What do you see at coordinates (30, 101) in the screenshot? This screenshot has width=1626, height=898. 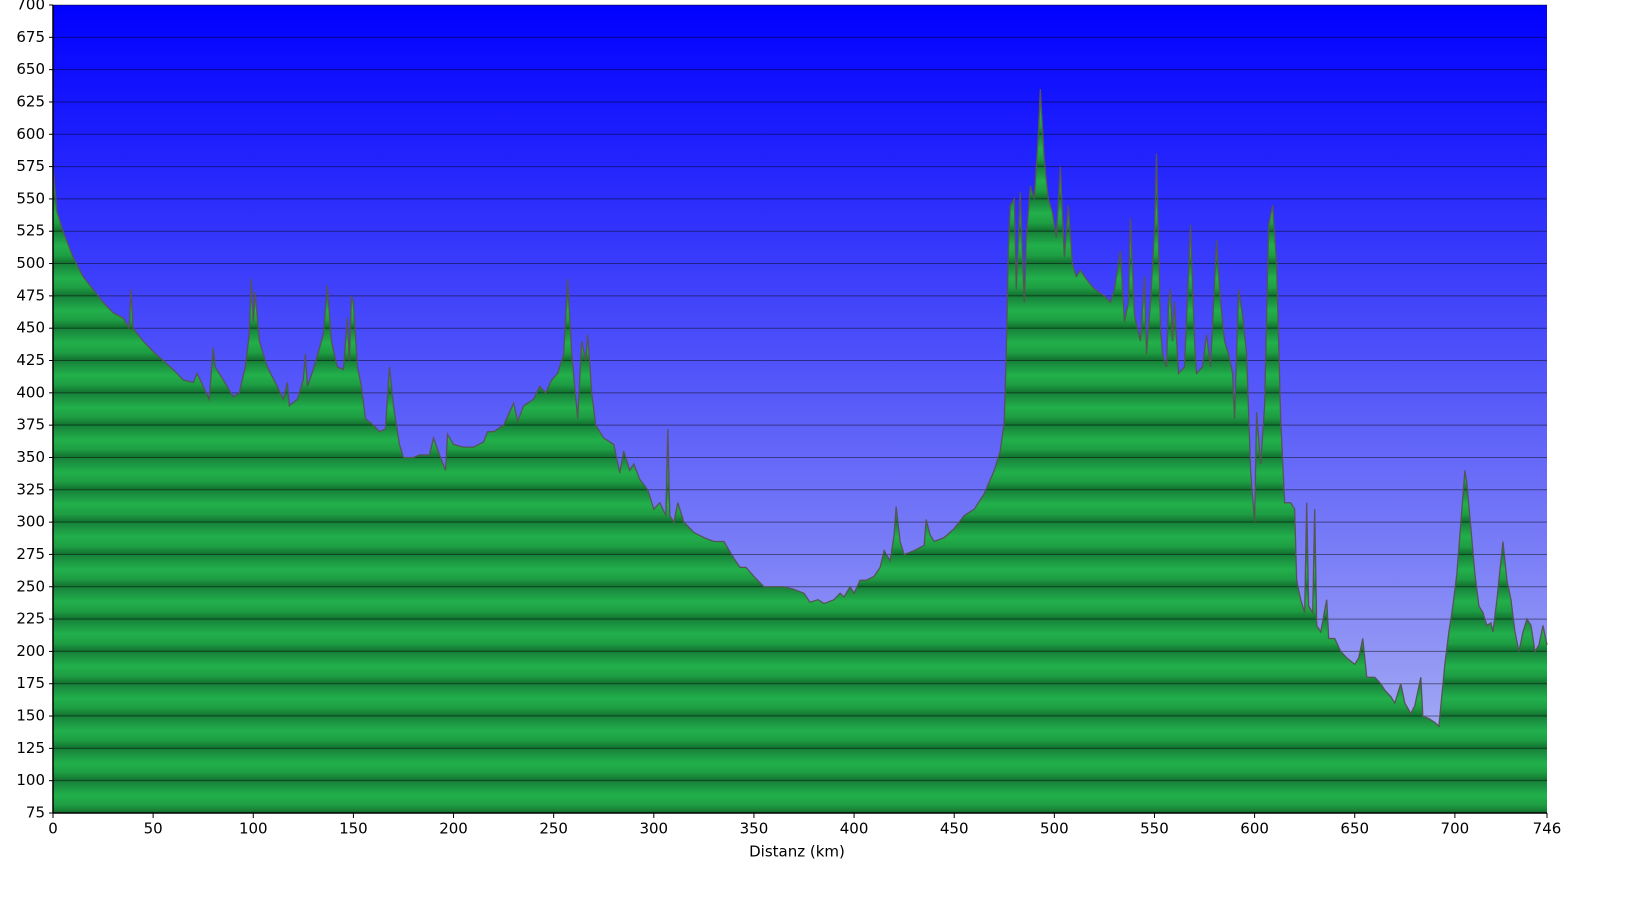 I see `y-tick-label: 625` at bounding box center [30, 101].